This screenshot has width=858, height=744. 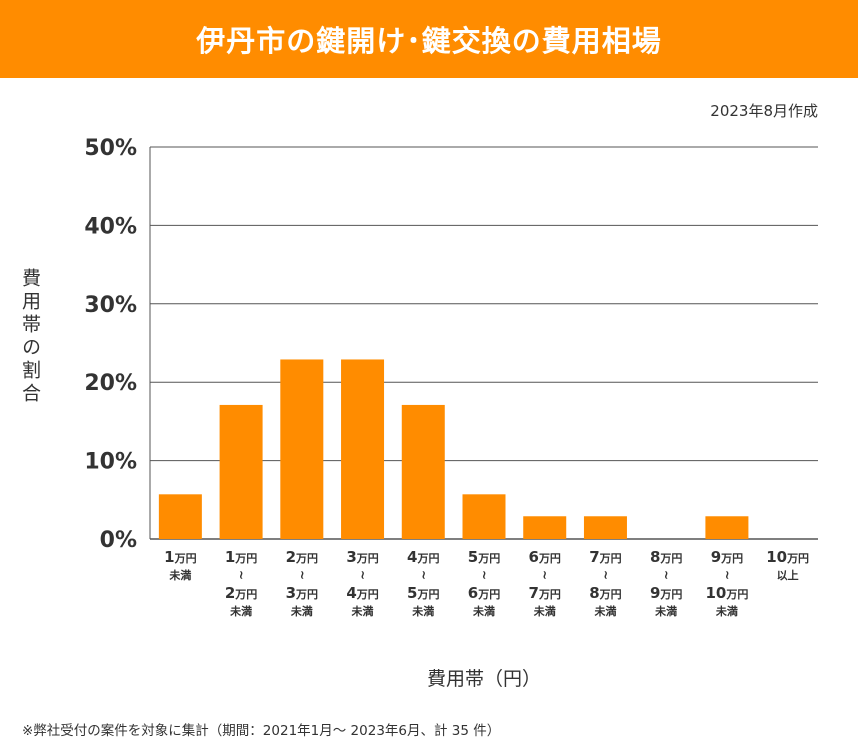 What do you see at coordinates (110, 305) in the screenshot?
I see `y-tick-label: 30%` at bounding box center [110, 305].